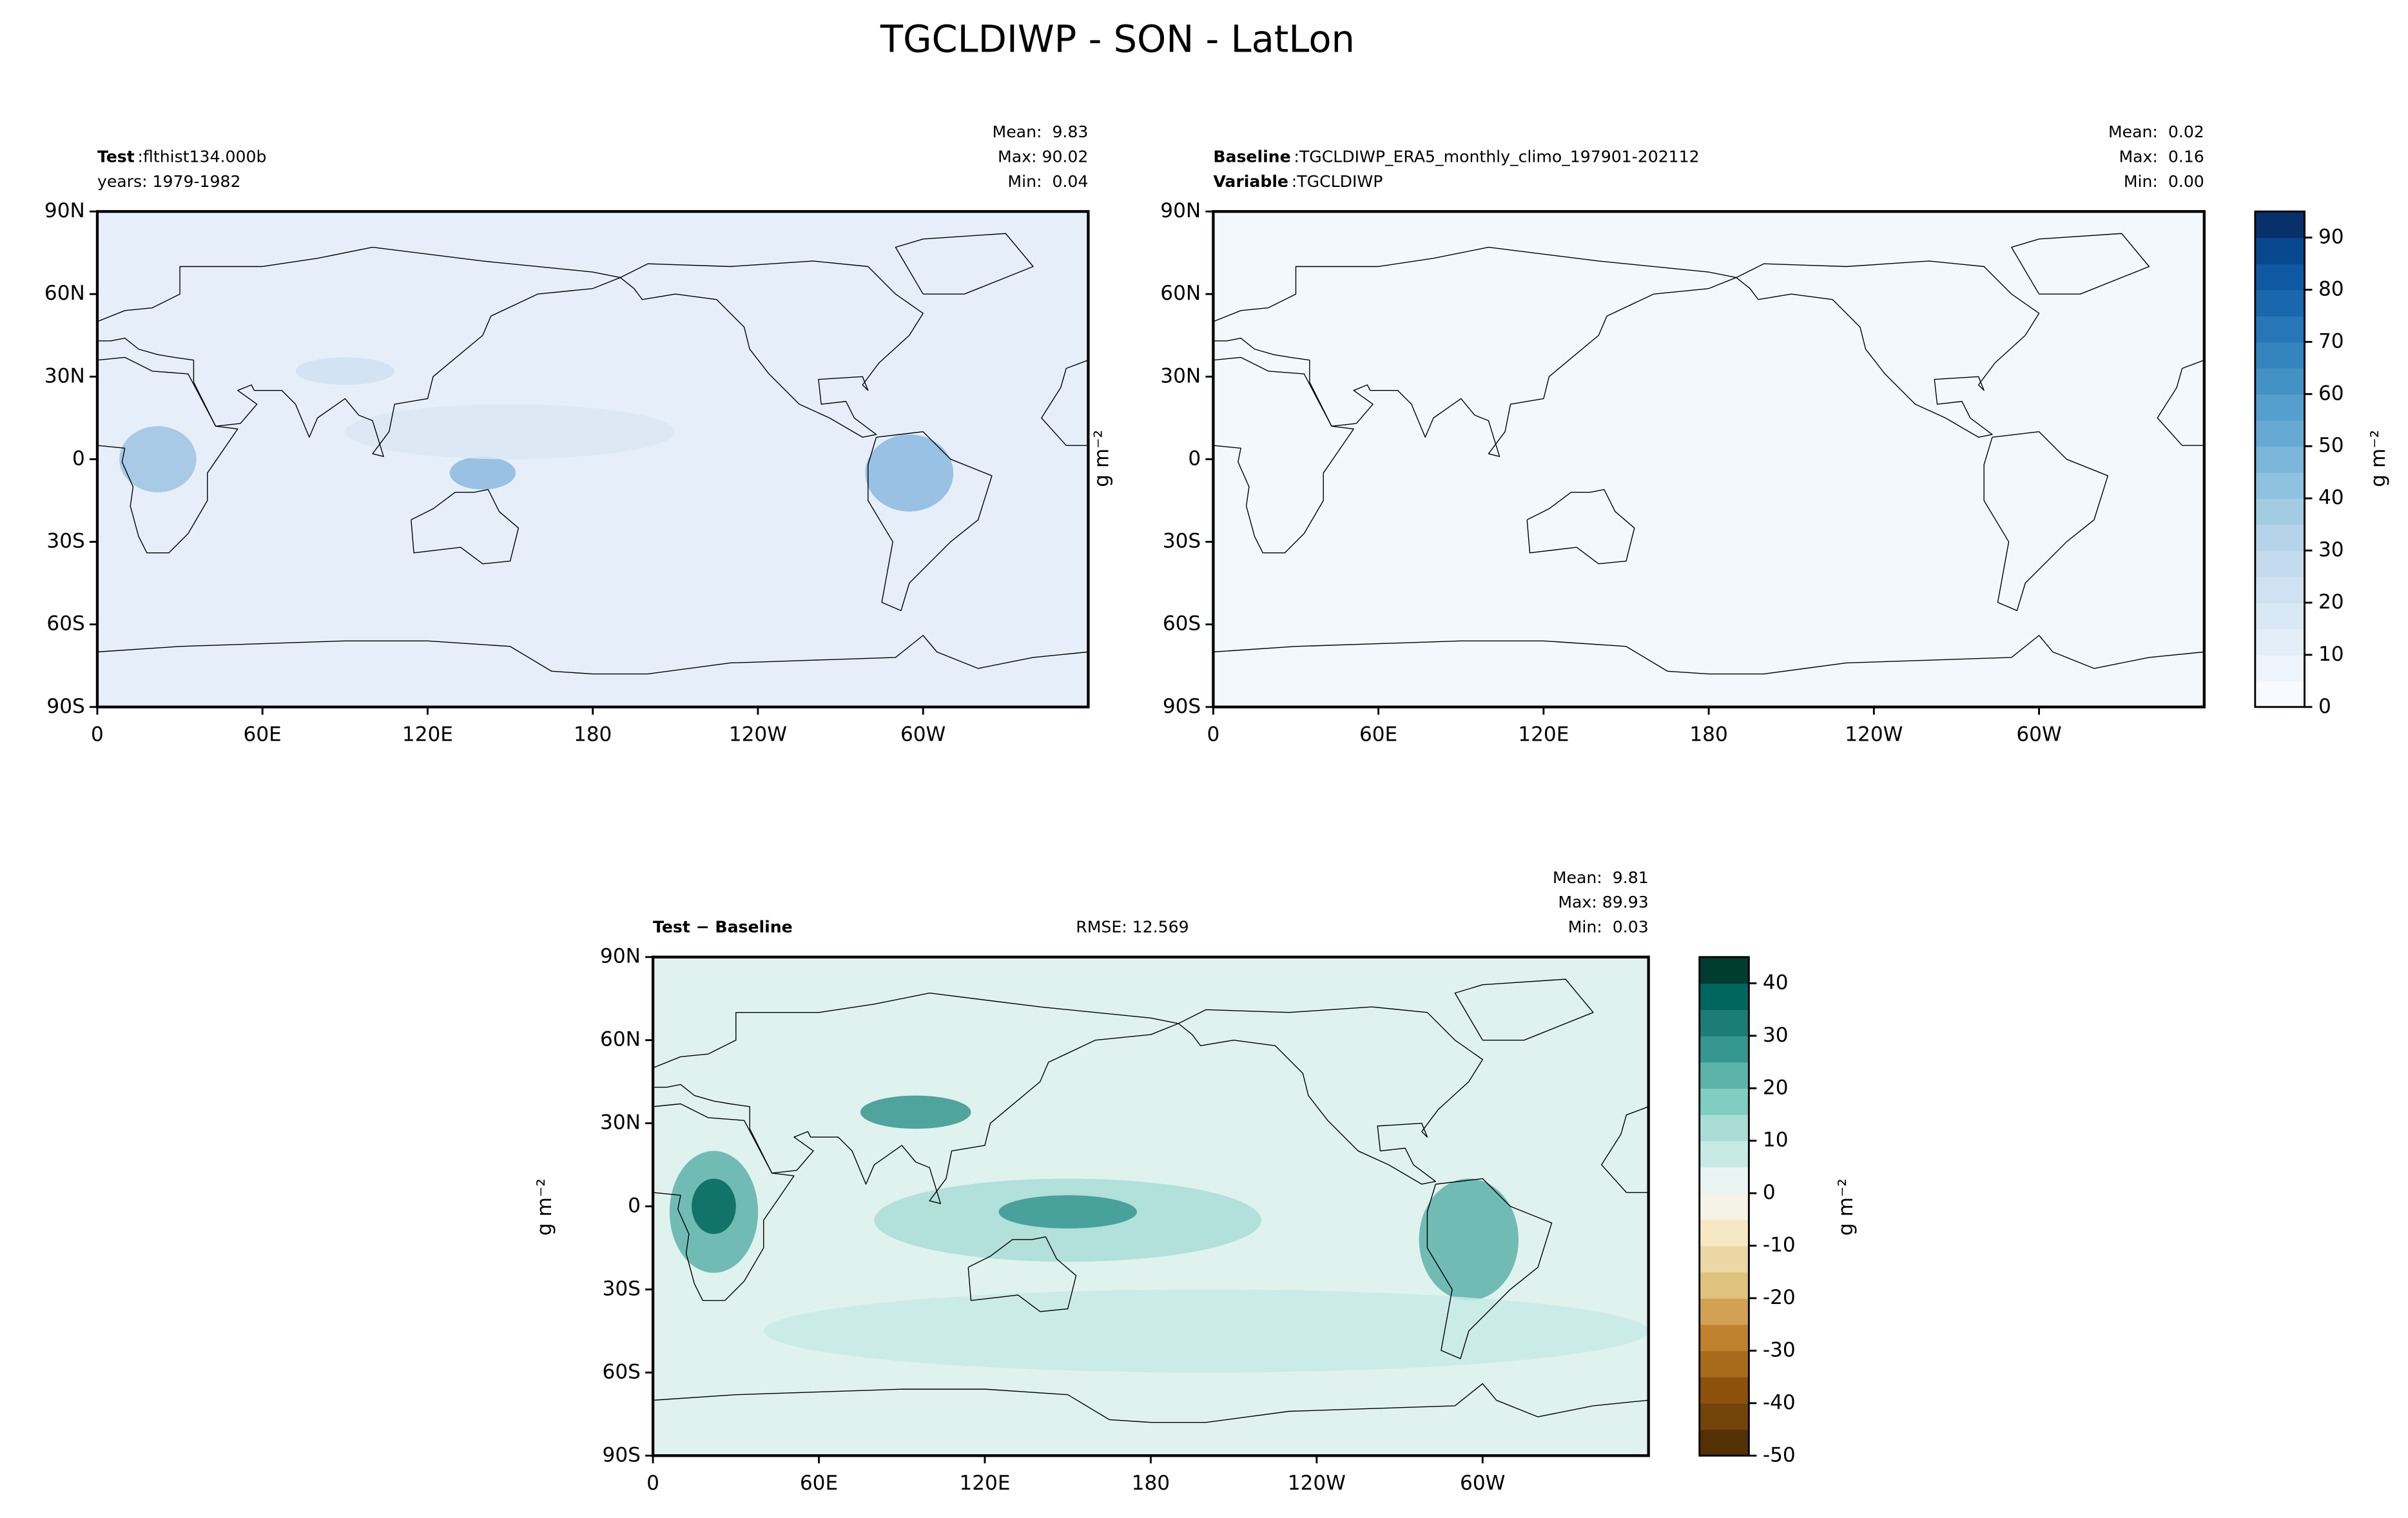 Image resolution: width=2408 pixels, height=1518 pixels. I want to click on stat: Mean: 9.81, so click(1601, 877).